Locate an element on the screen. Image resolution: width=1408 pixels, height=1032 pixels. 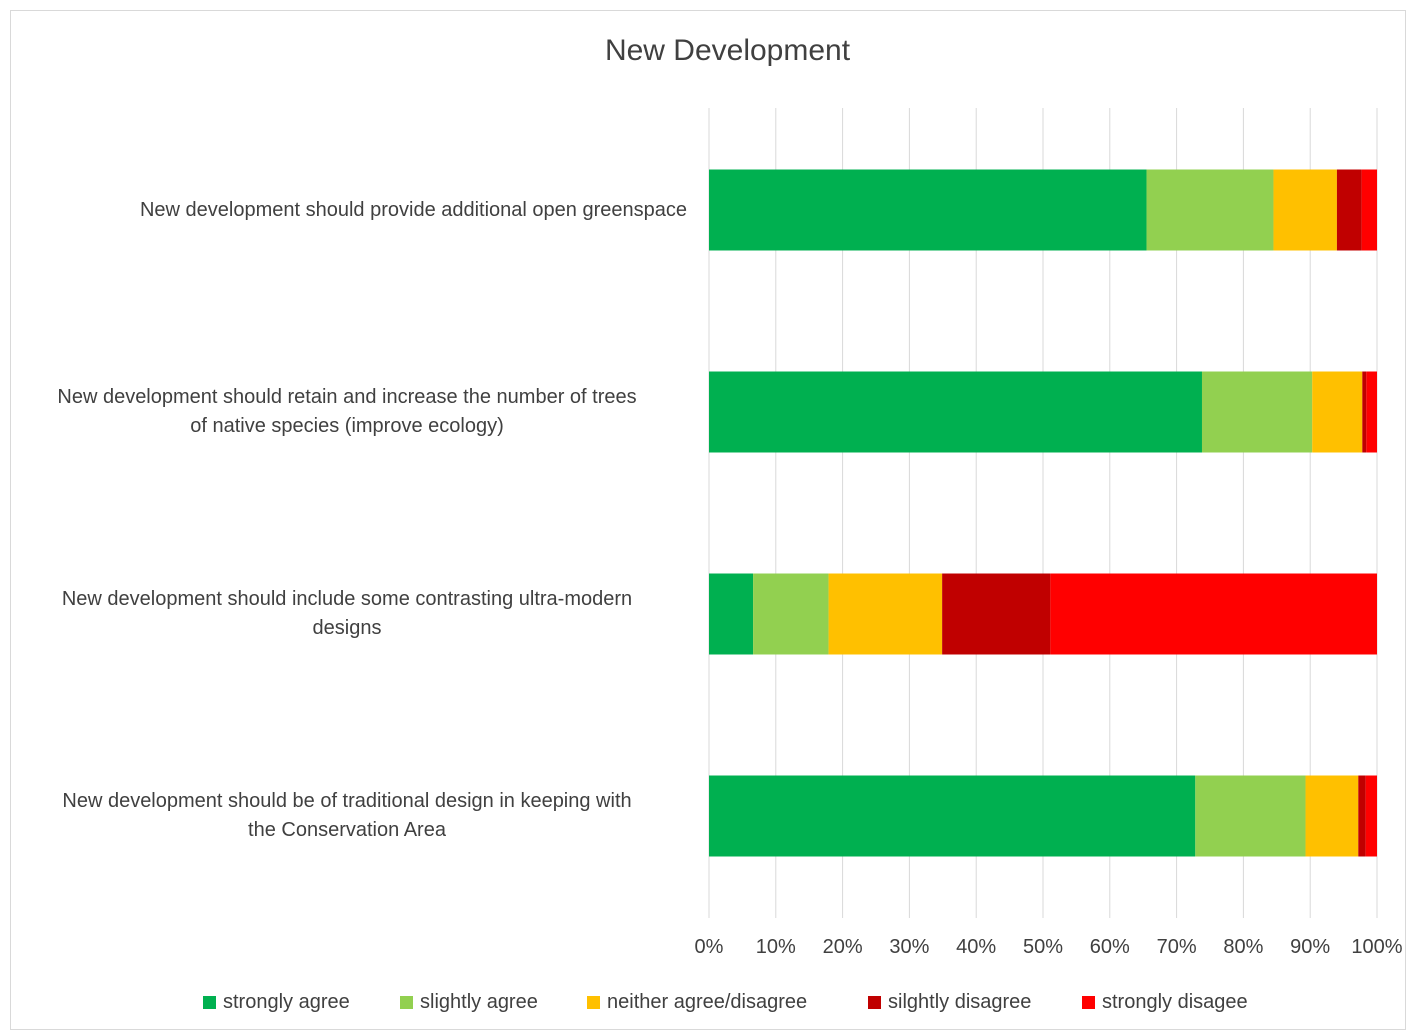
legend-item-1: strongly agree is located at coordinates (276, 1002).